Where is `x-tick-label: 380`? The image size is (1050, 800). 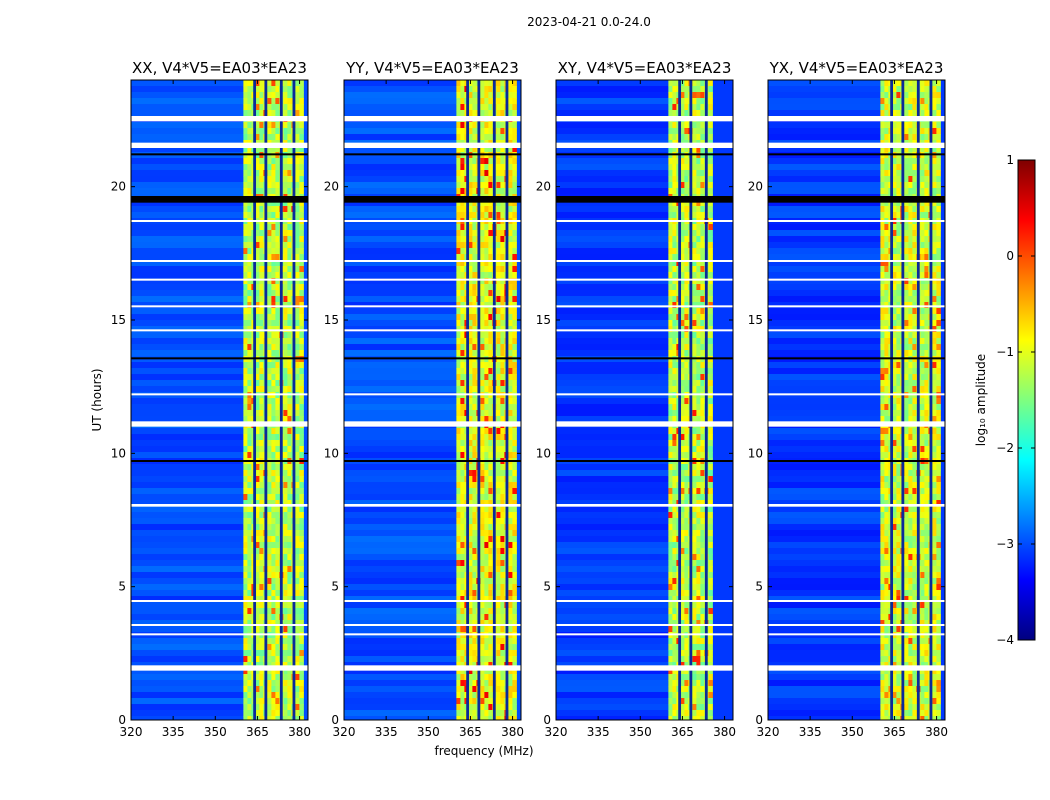 x-tick-label: 380 is located at coordinates (512, 732).